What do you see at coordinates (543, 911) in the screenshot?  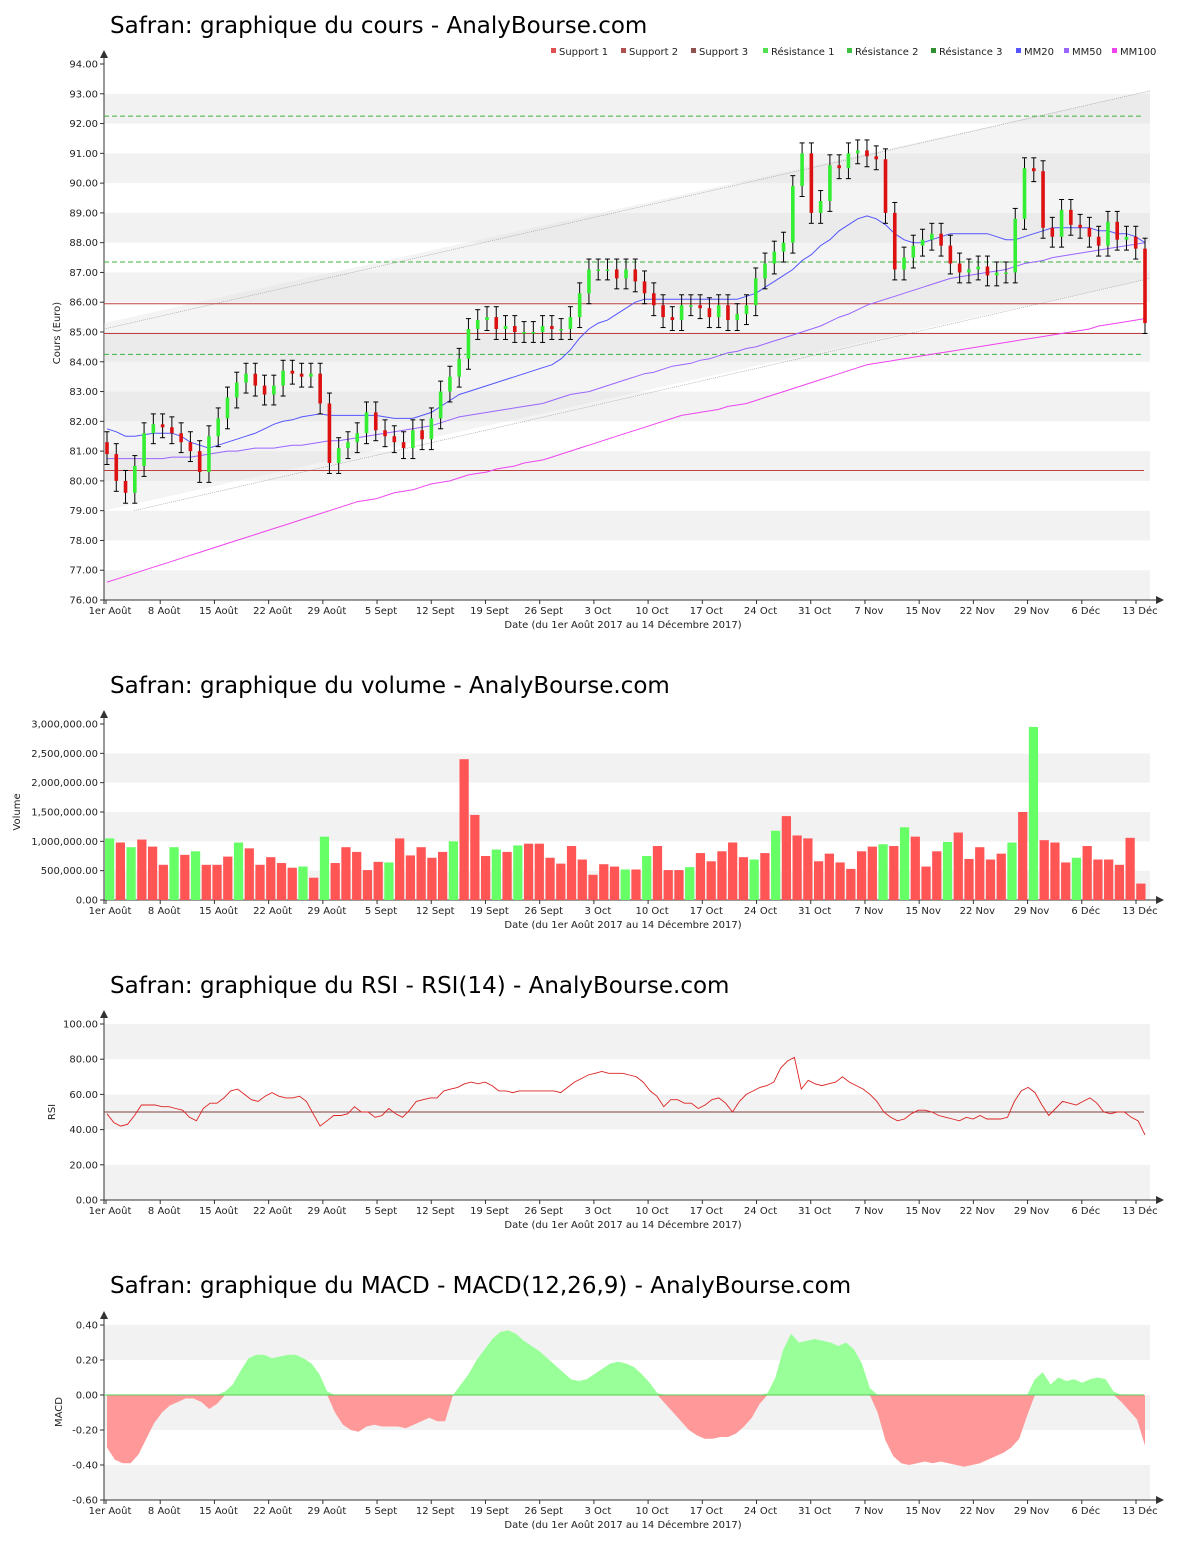 I see `volume-xtick-label: 26 Sept` at bounding box center [543, 911].